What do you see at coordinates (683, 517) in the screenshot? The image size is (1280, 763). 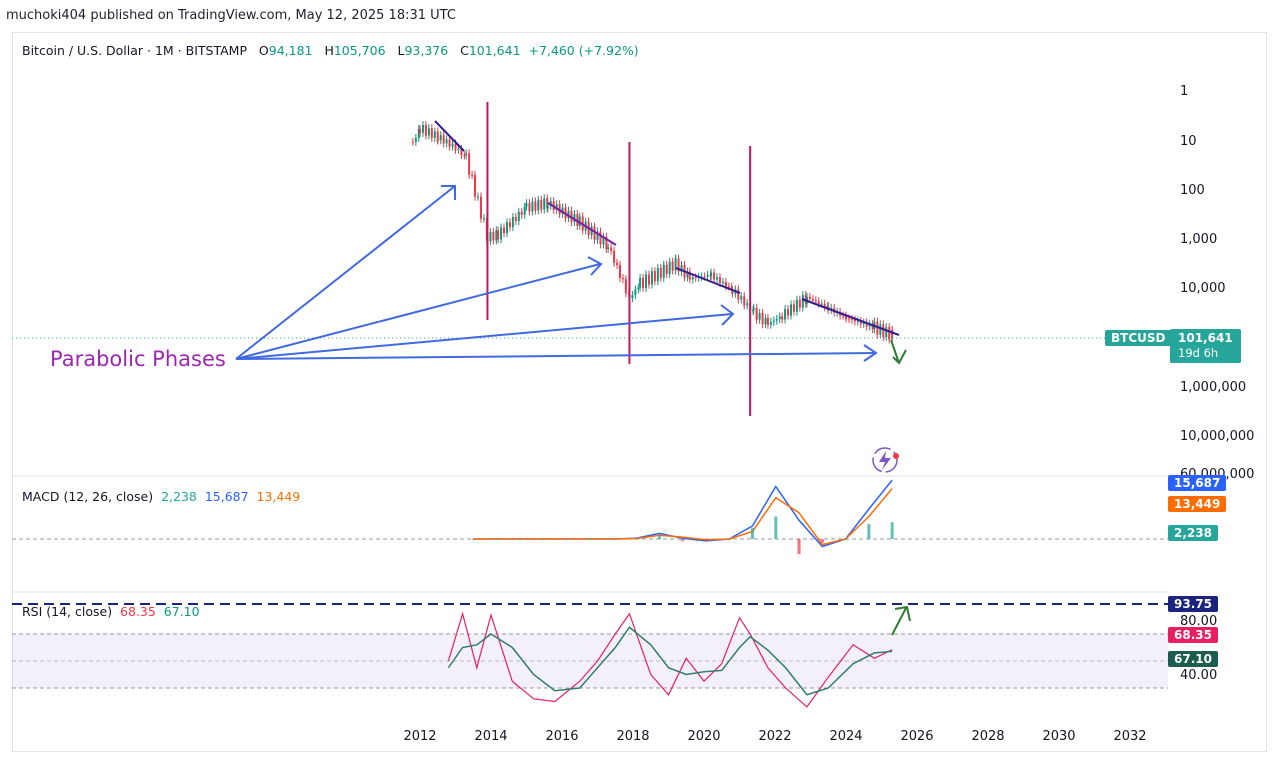 I see `signal-line` at bounding box center [683, 517].